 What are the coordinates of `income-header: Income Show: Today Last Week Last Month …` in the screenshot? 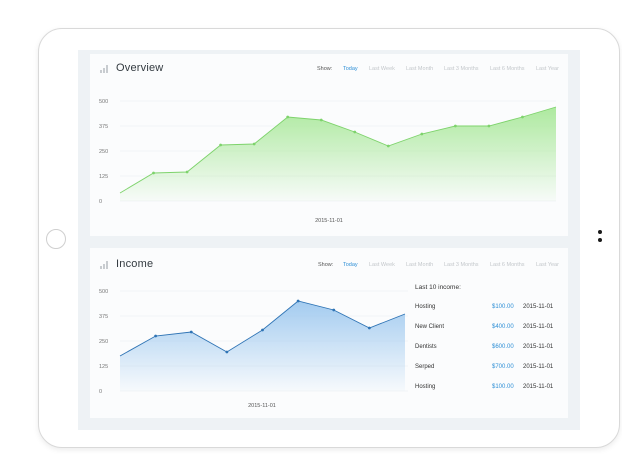 It's located at (329, 263).